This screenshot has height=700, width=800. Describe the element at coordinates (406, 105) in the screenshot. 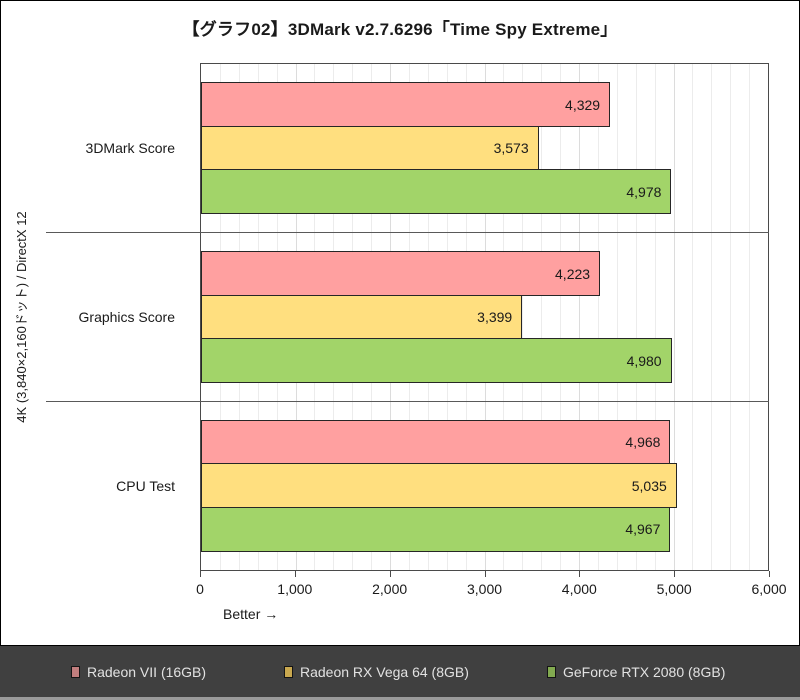

I see `bar: 4,329` at that location.